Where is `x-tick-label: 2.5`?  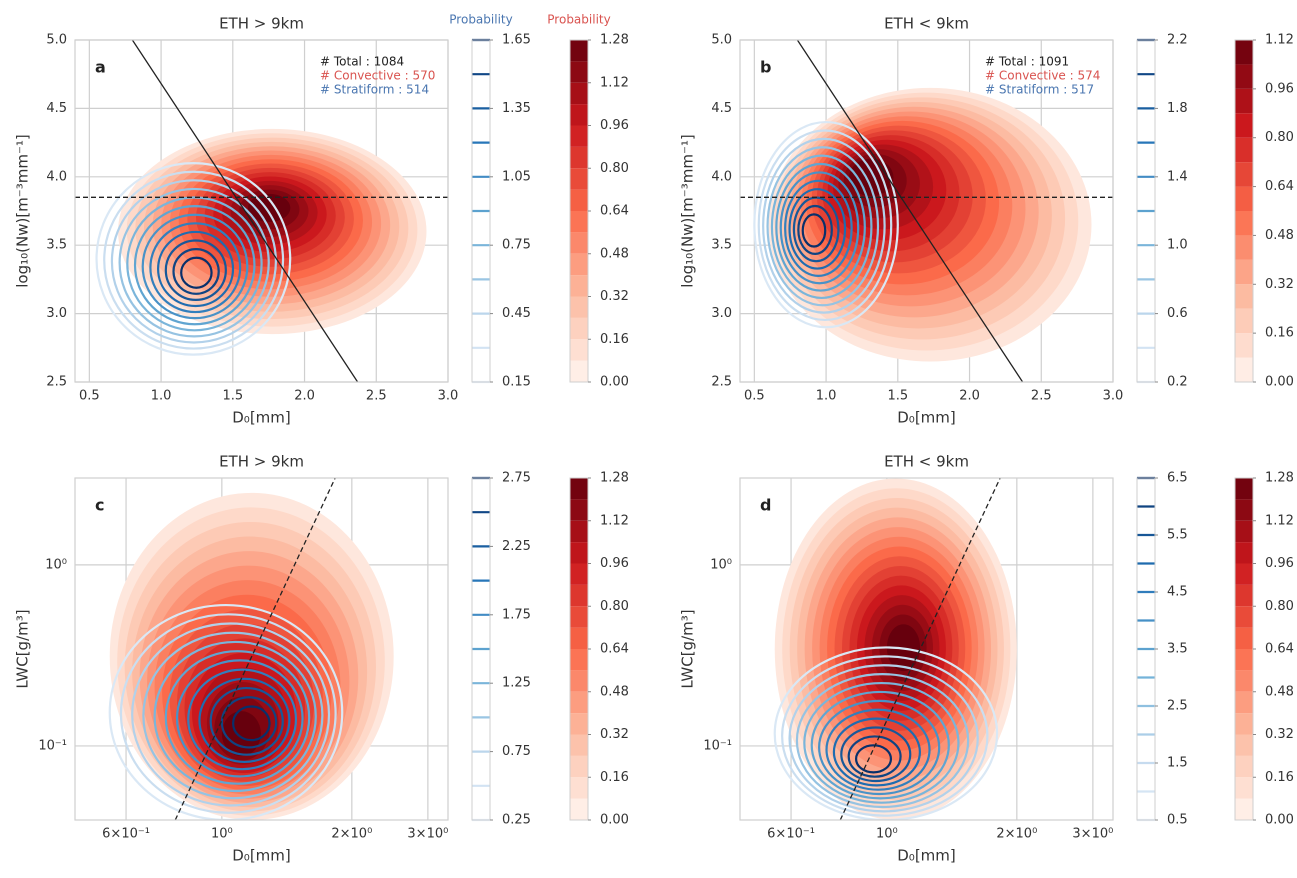
x-tick-label: 2.5 is located at coordinates (1041, 396).